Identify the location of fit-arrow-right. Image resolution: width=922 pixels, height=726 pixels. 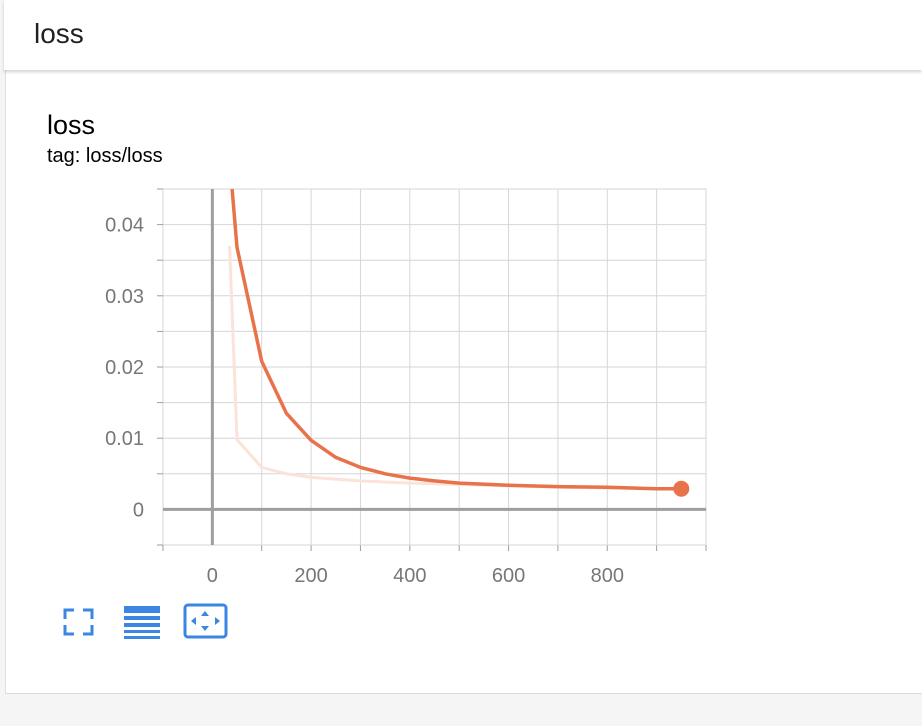
(217, 621).